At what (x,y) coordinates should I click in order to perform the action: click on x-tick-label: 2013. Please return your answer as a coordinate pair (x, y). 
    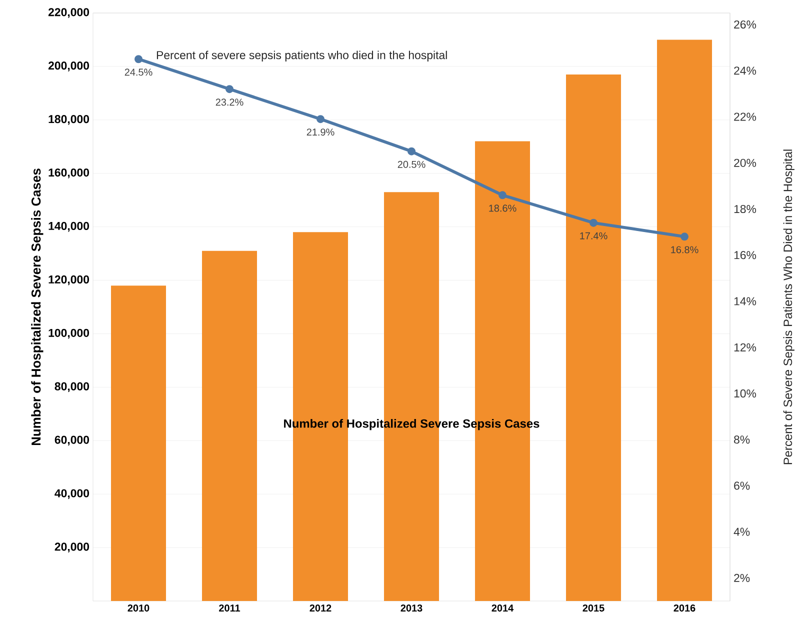
    Looking at the image, I should click on (411, 608).